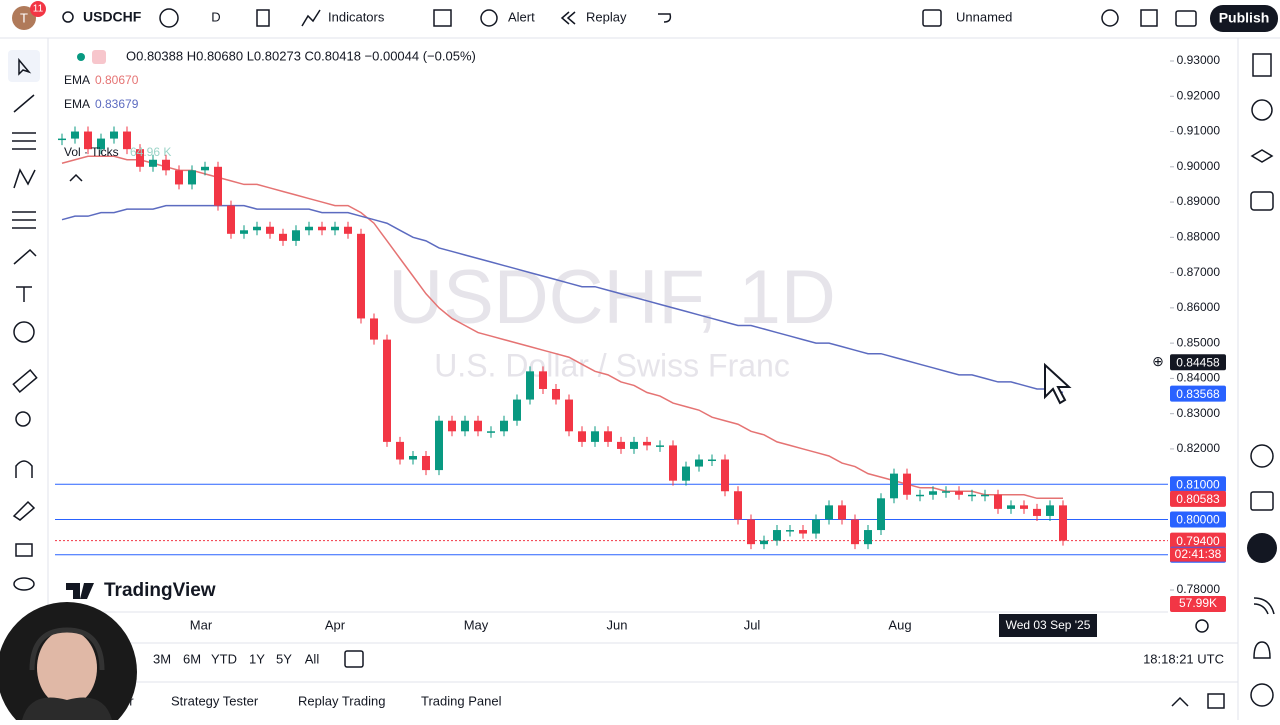 Image resolution: width=1280 pixels, height=725 pixels. What do you see at coordinates (162, 658) in the screenshot?
I see `range-button: 3M` at bounding box center [162, 658].